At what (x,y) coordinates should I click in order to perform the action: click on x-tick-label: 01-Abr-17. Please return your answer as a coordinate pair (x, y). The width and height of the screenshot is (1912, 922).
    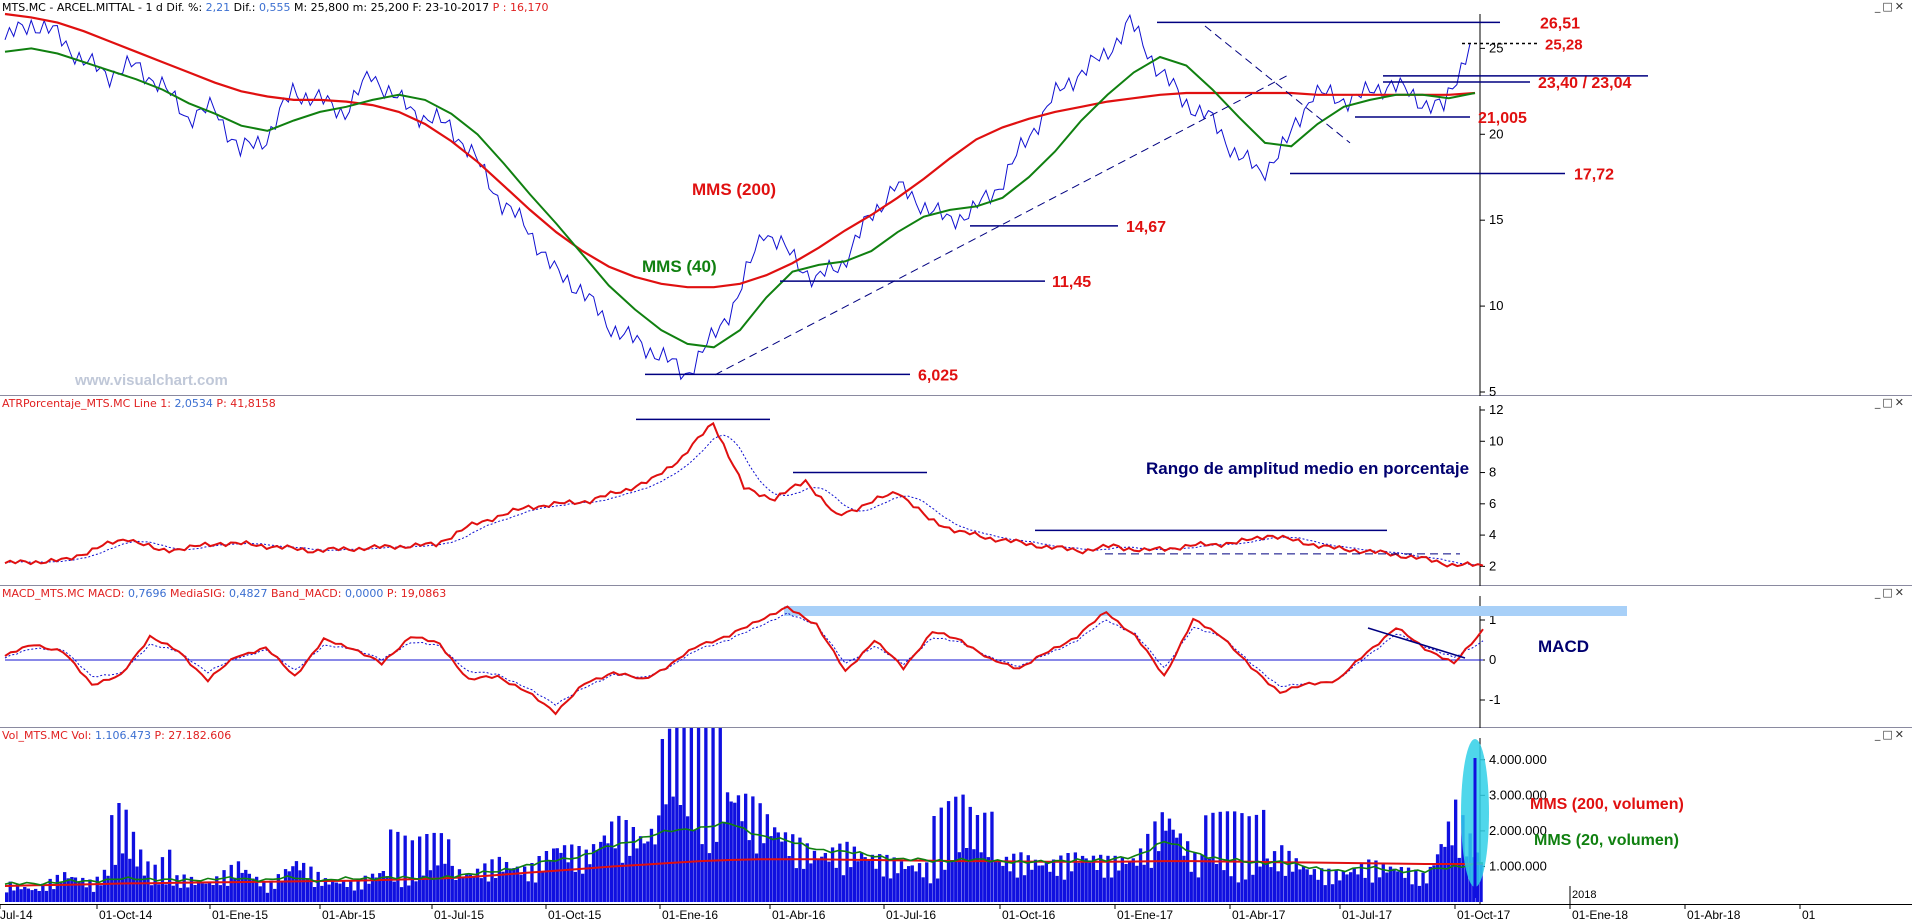
    Looking at the image, I should click on (1259, 915).